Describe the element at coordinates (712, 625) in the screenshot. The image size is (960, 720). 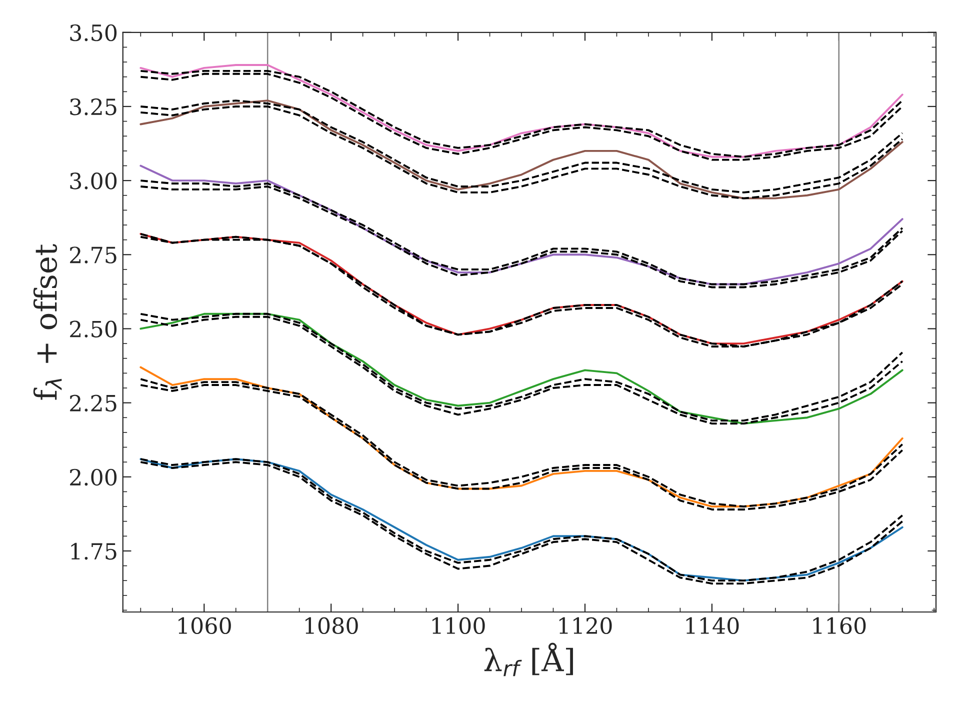
I see `x-tick-label: 1140` at that location.